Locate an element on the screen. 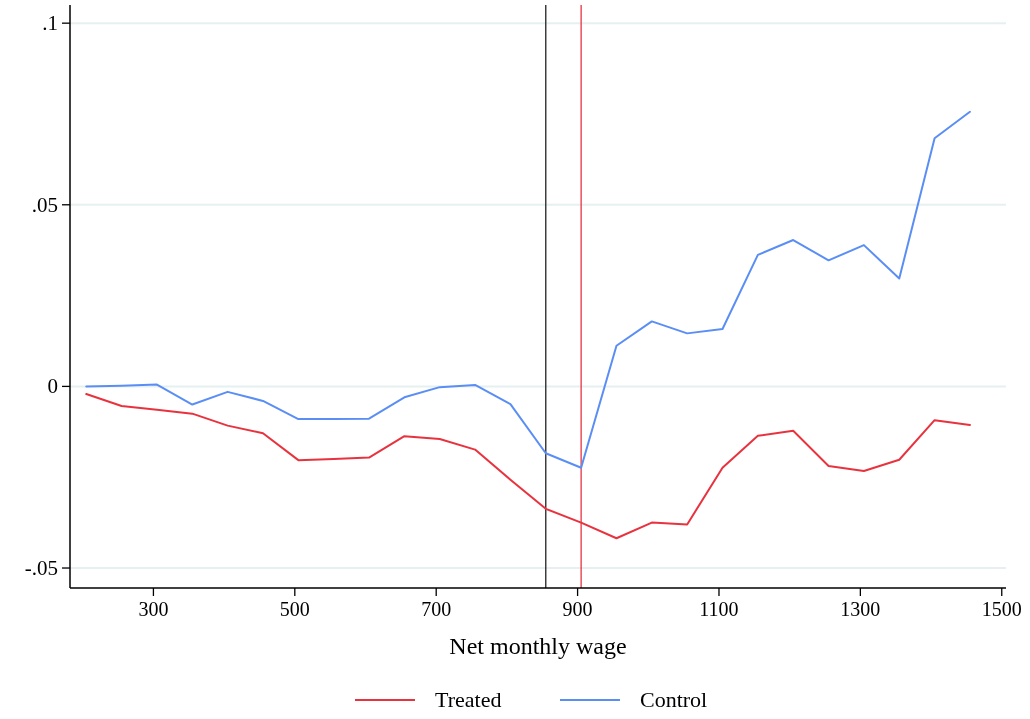 The width and height of the screenshot is (1030, 719). y-tick-label: .05 is located at coordinates (44, 204).